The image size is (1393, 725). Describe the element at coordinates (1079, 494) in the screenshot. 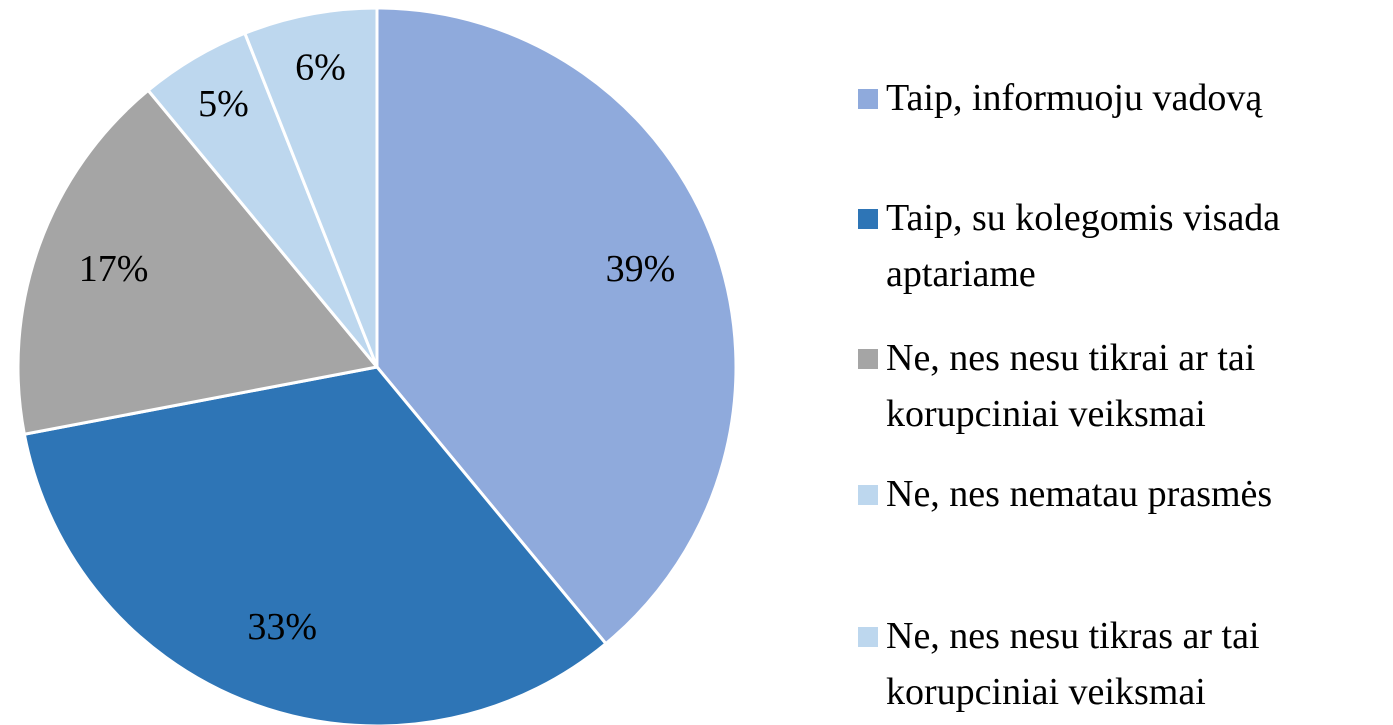

I see `legend-label: Ne, nes nematau prasmės` at that location.